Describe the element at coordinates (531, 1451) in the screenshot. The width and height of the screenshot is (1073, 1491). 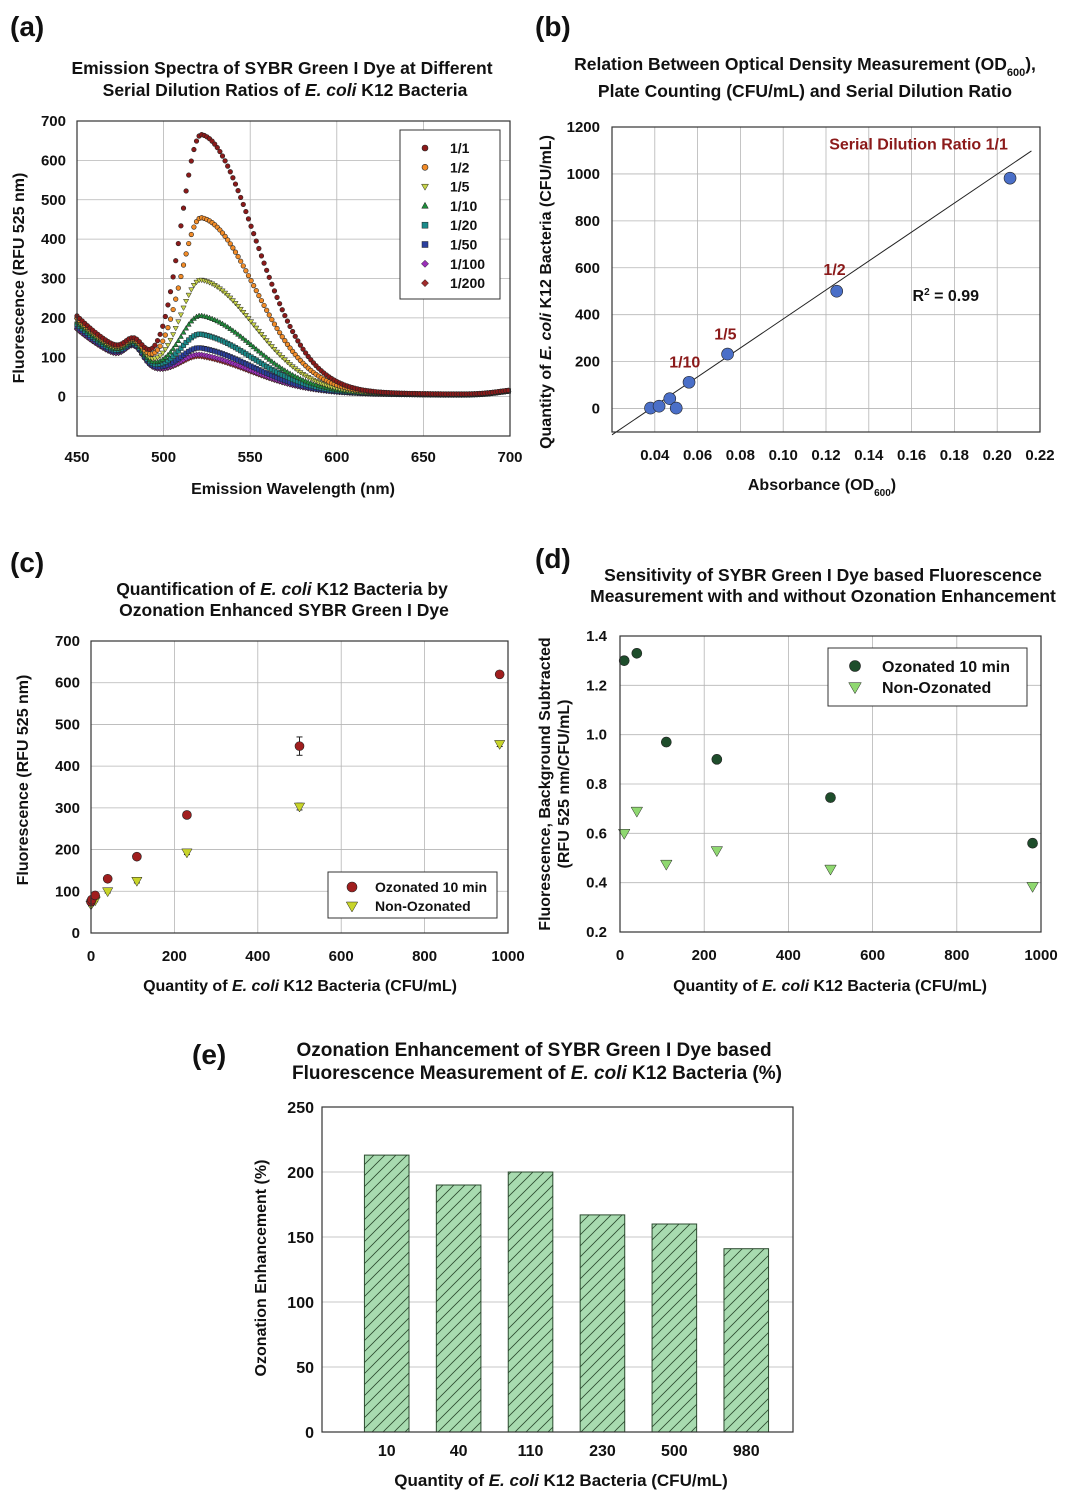
I see `x-tick-label: 110` at that location.